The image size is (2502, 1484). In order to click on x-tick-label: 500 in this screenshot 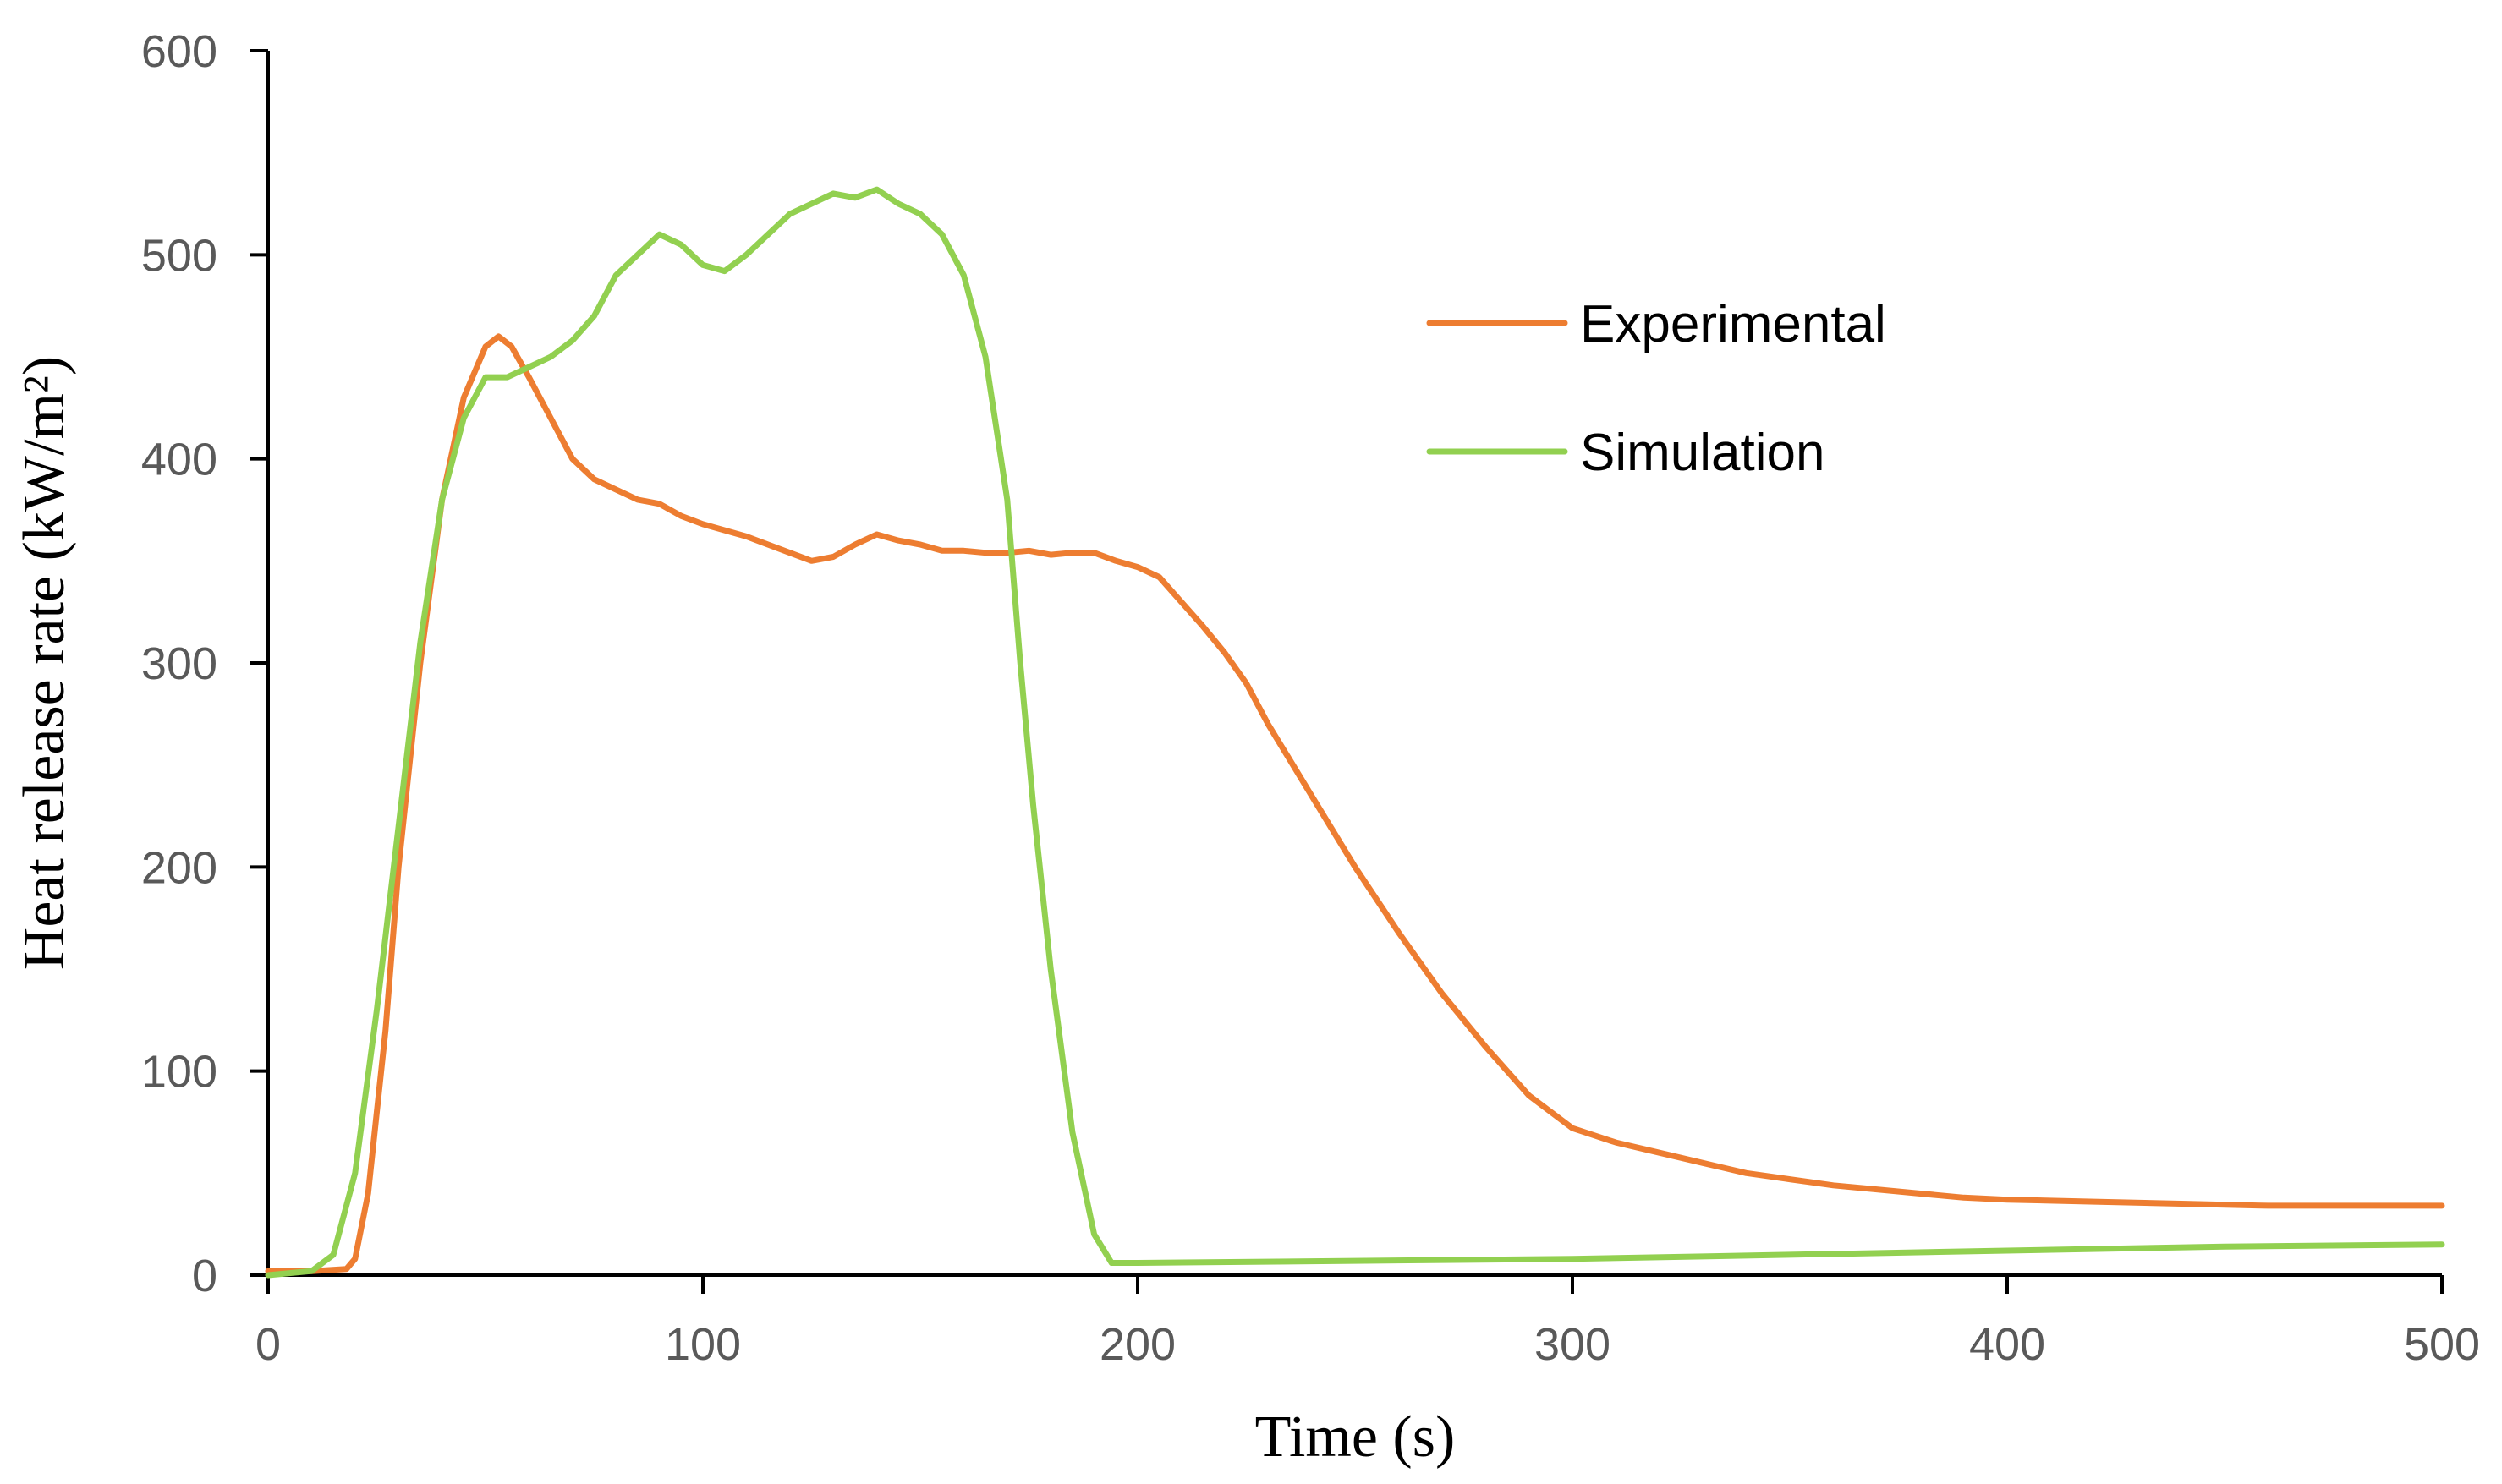, I will do `click(2442, 1344)`.